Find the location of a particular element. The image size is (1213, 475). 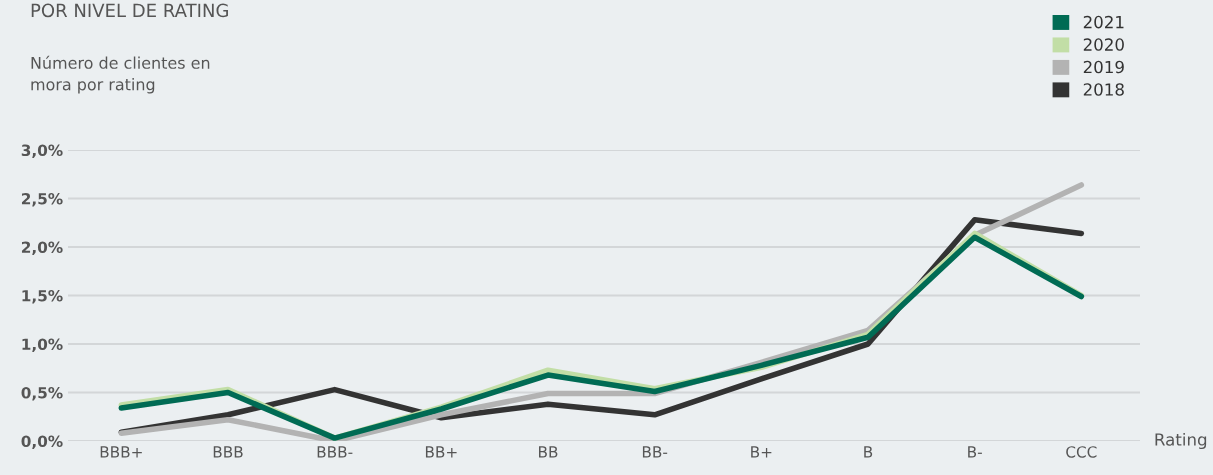

x-tick-label: B- is located at coordinates (975, 452).